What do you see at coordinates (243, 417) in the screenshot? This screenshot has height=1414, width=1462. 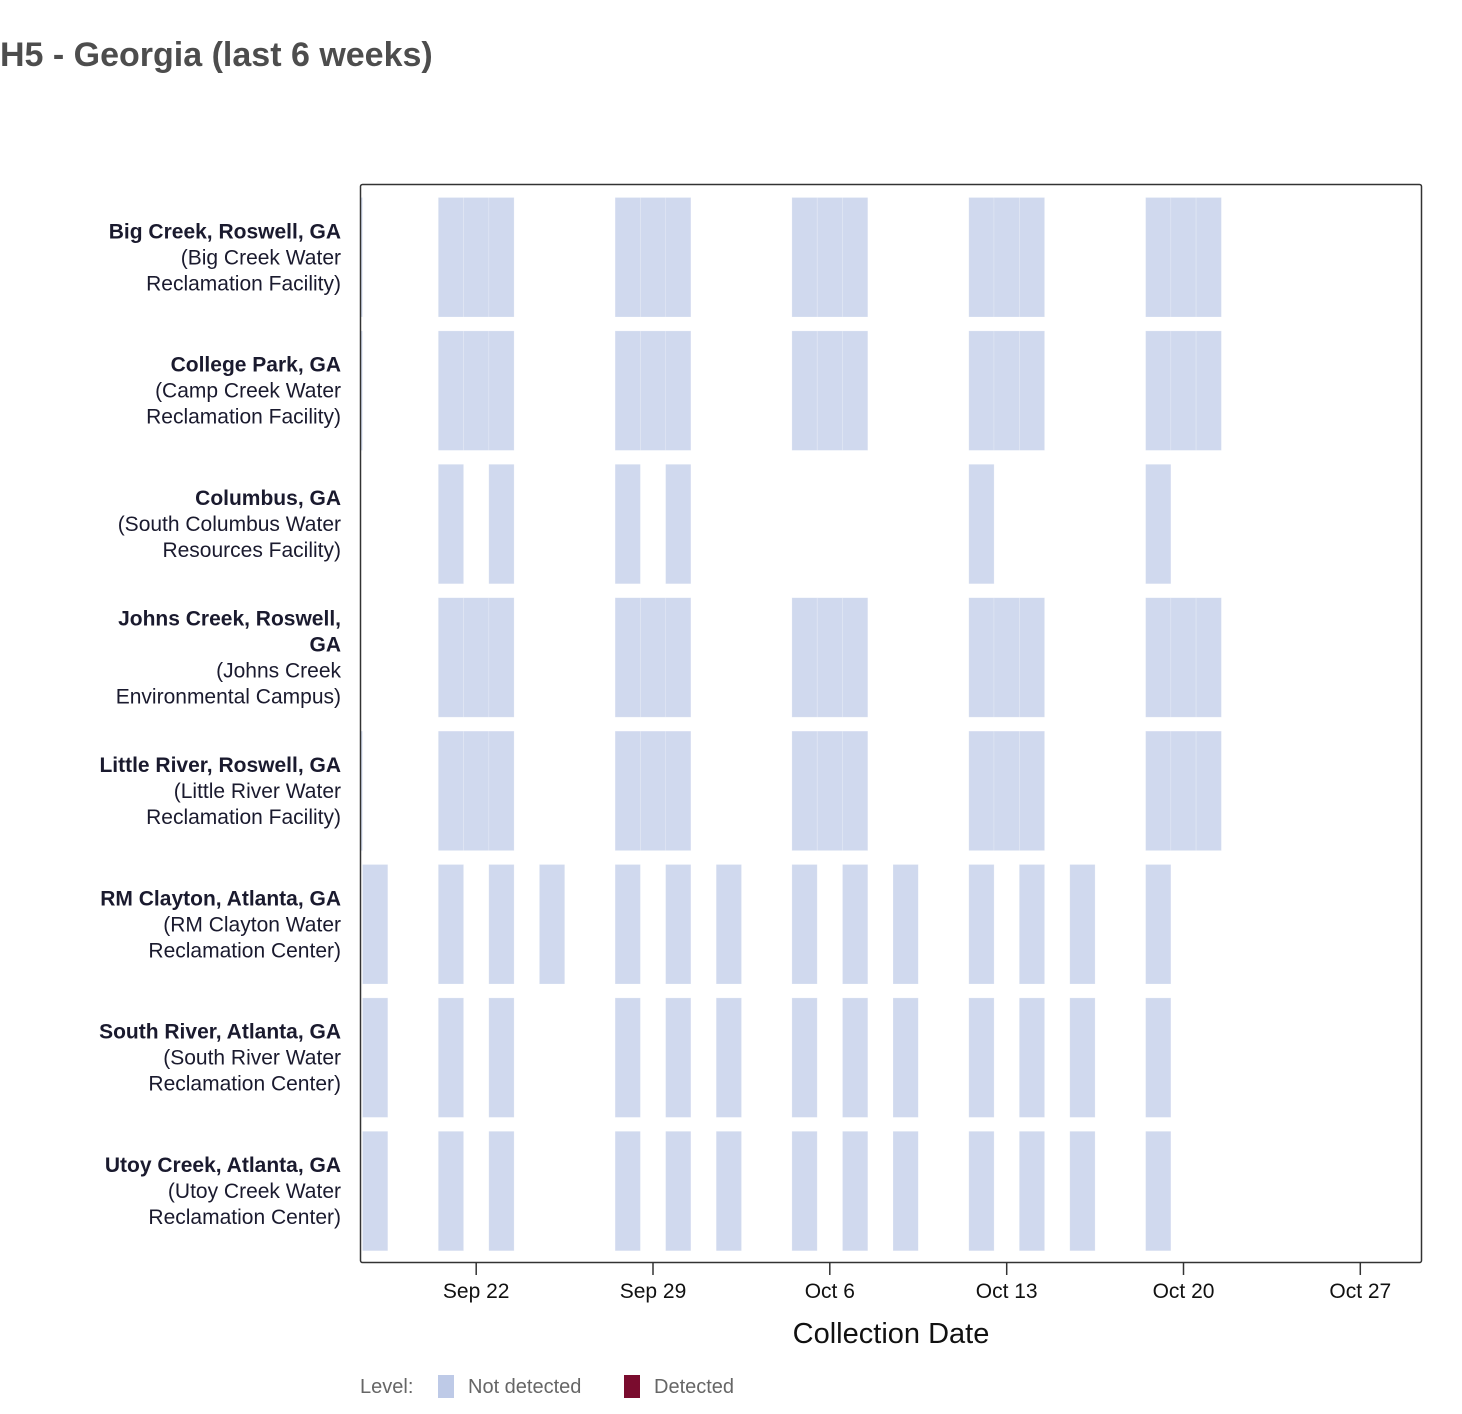 I see `site-facility-line: Reclamation Facility)` at bounding box center [243, 417].